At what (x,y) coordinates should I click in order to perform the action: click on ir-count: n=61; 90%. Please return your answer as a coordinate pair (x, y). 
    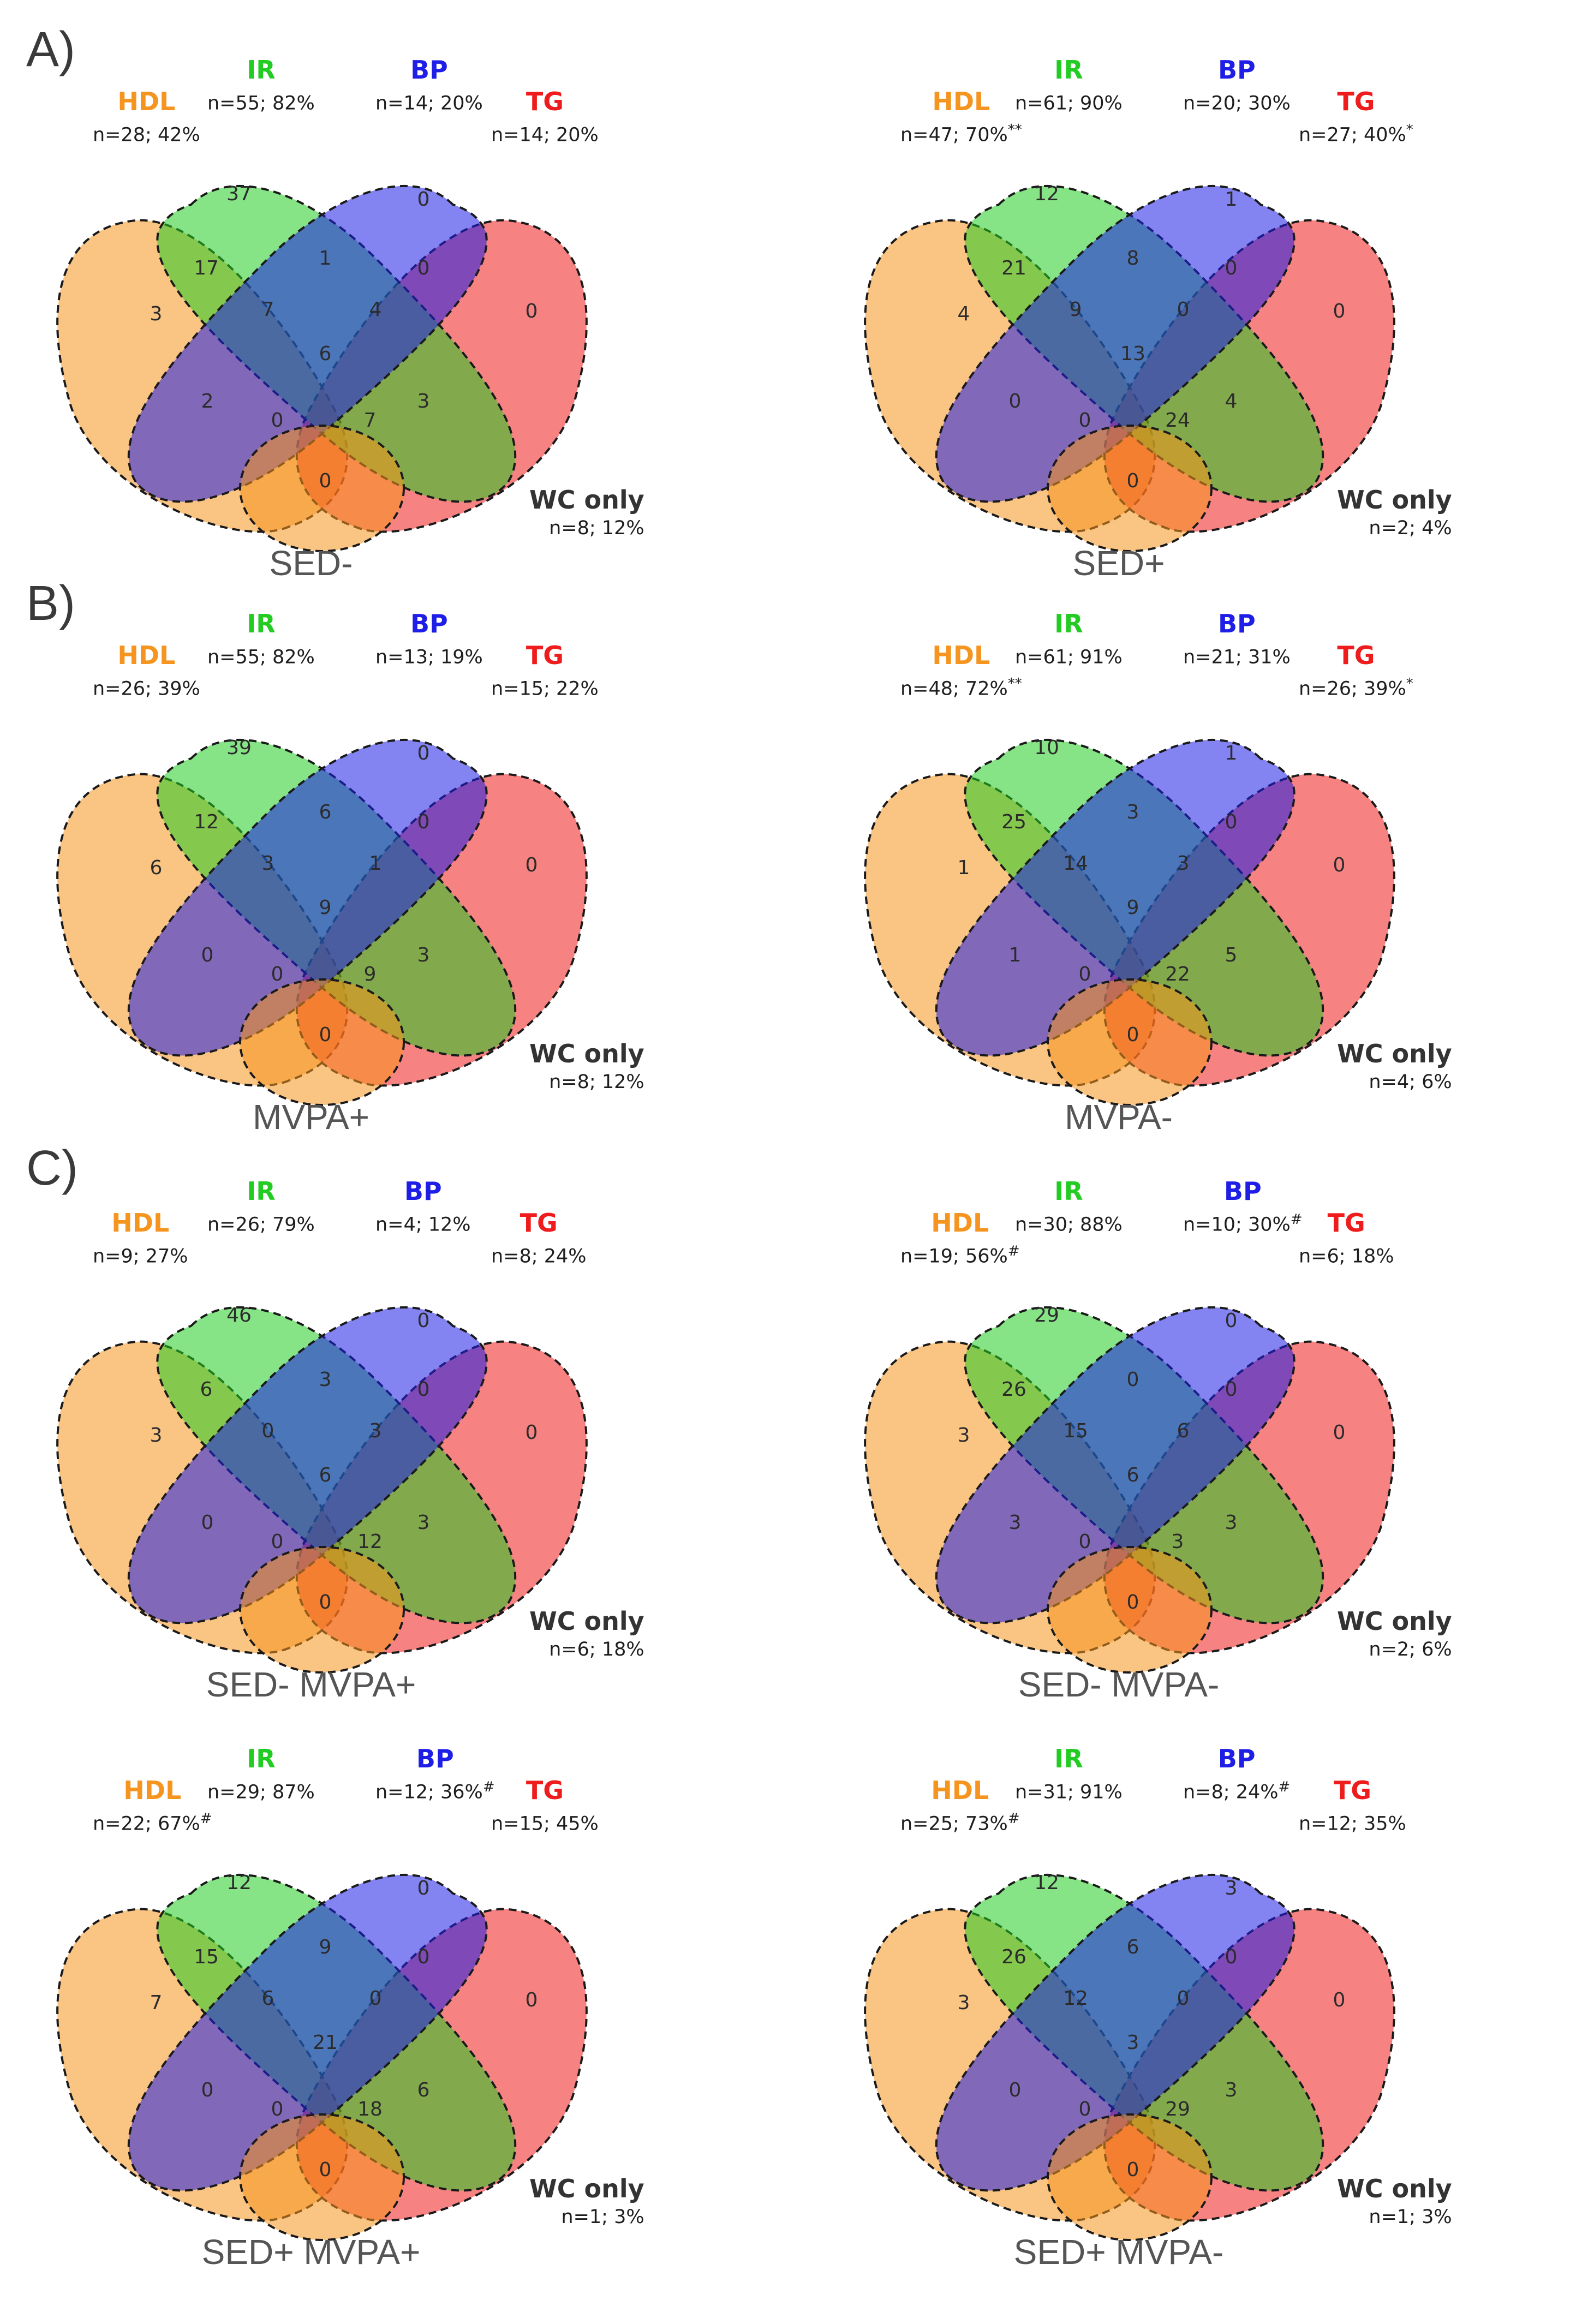
    Looking at the image, I should click on (1069, 101).